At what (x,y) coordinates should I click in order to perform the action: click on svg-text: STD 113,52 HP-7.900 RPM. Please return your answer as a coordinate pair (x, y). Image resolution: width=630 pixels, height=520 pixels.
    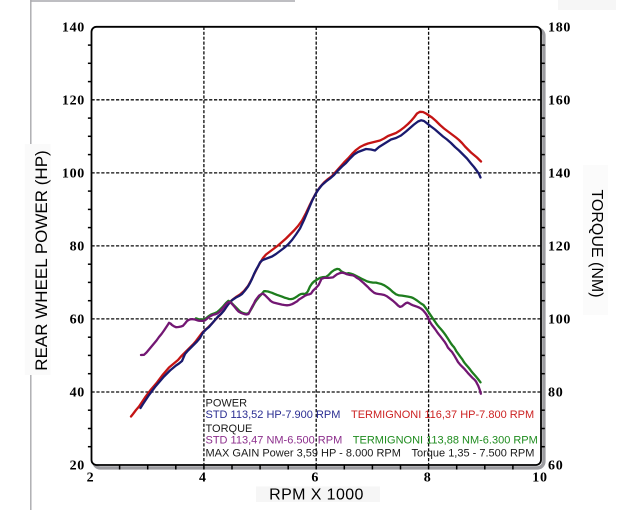
    Looking at the image, I should click on (273, 415).